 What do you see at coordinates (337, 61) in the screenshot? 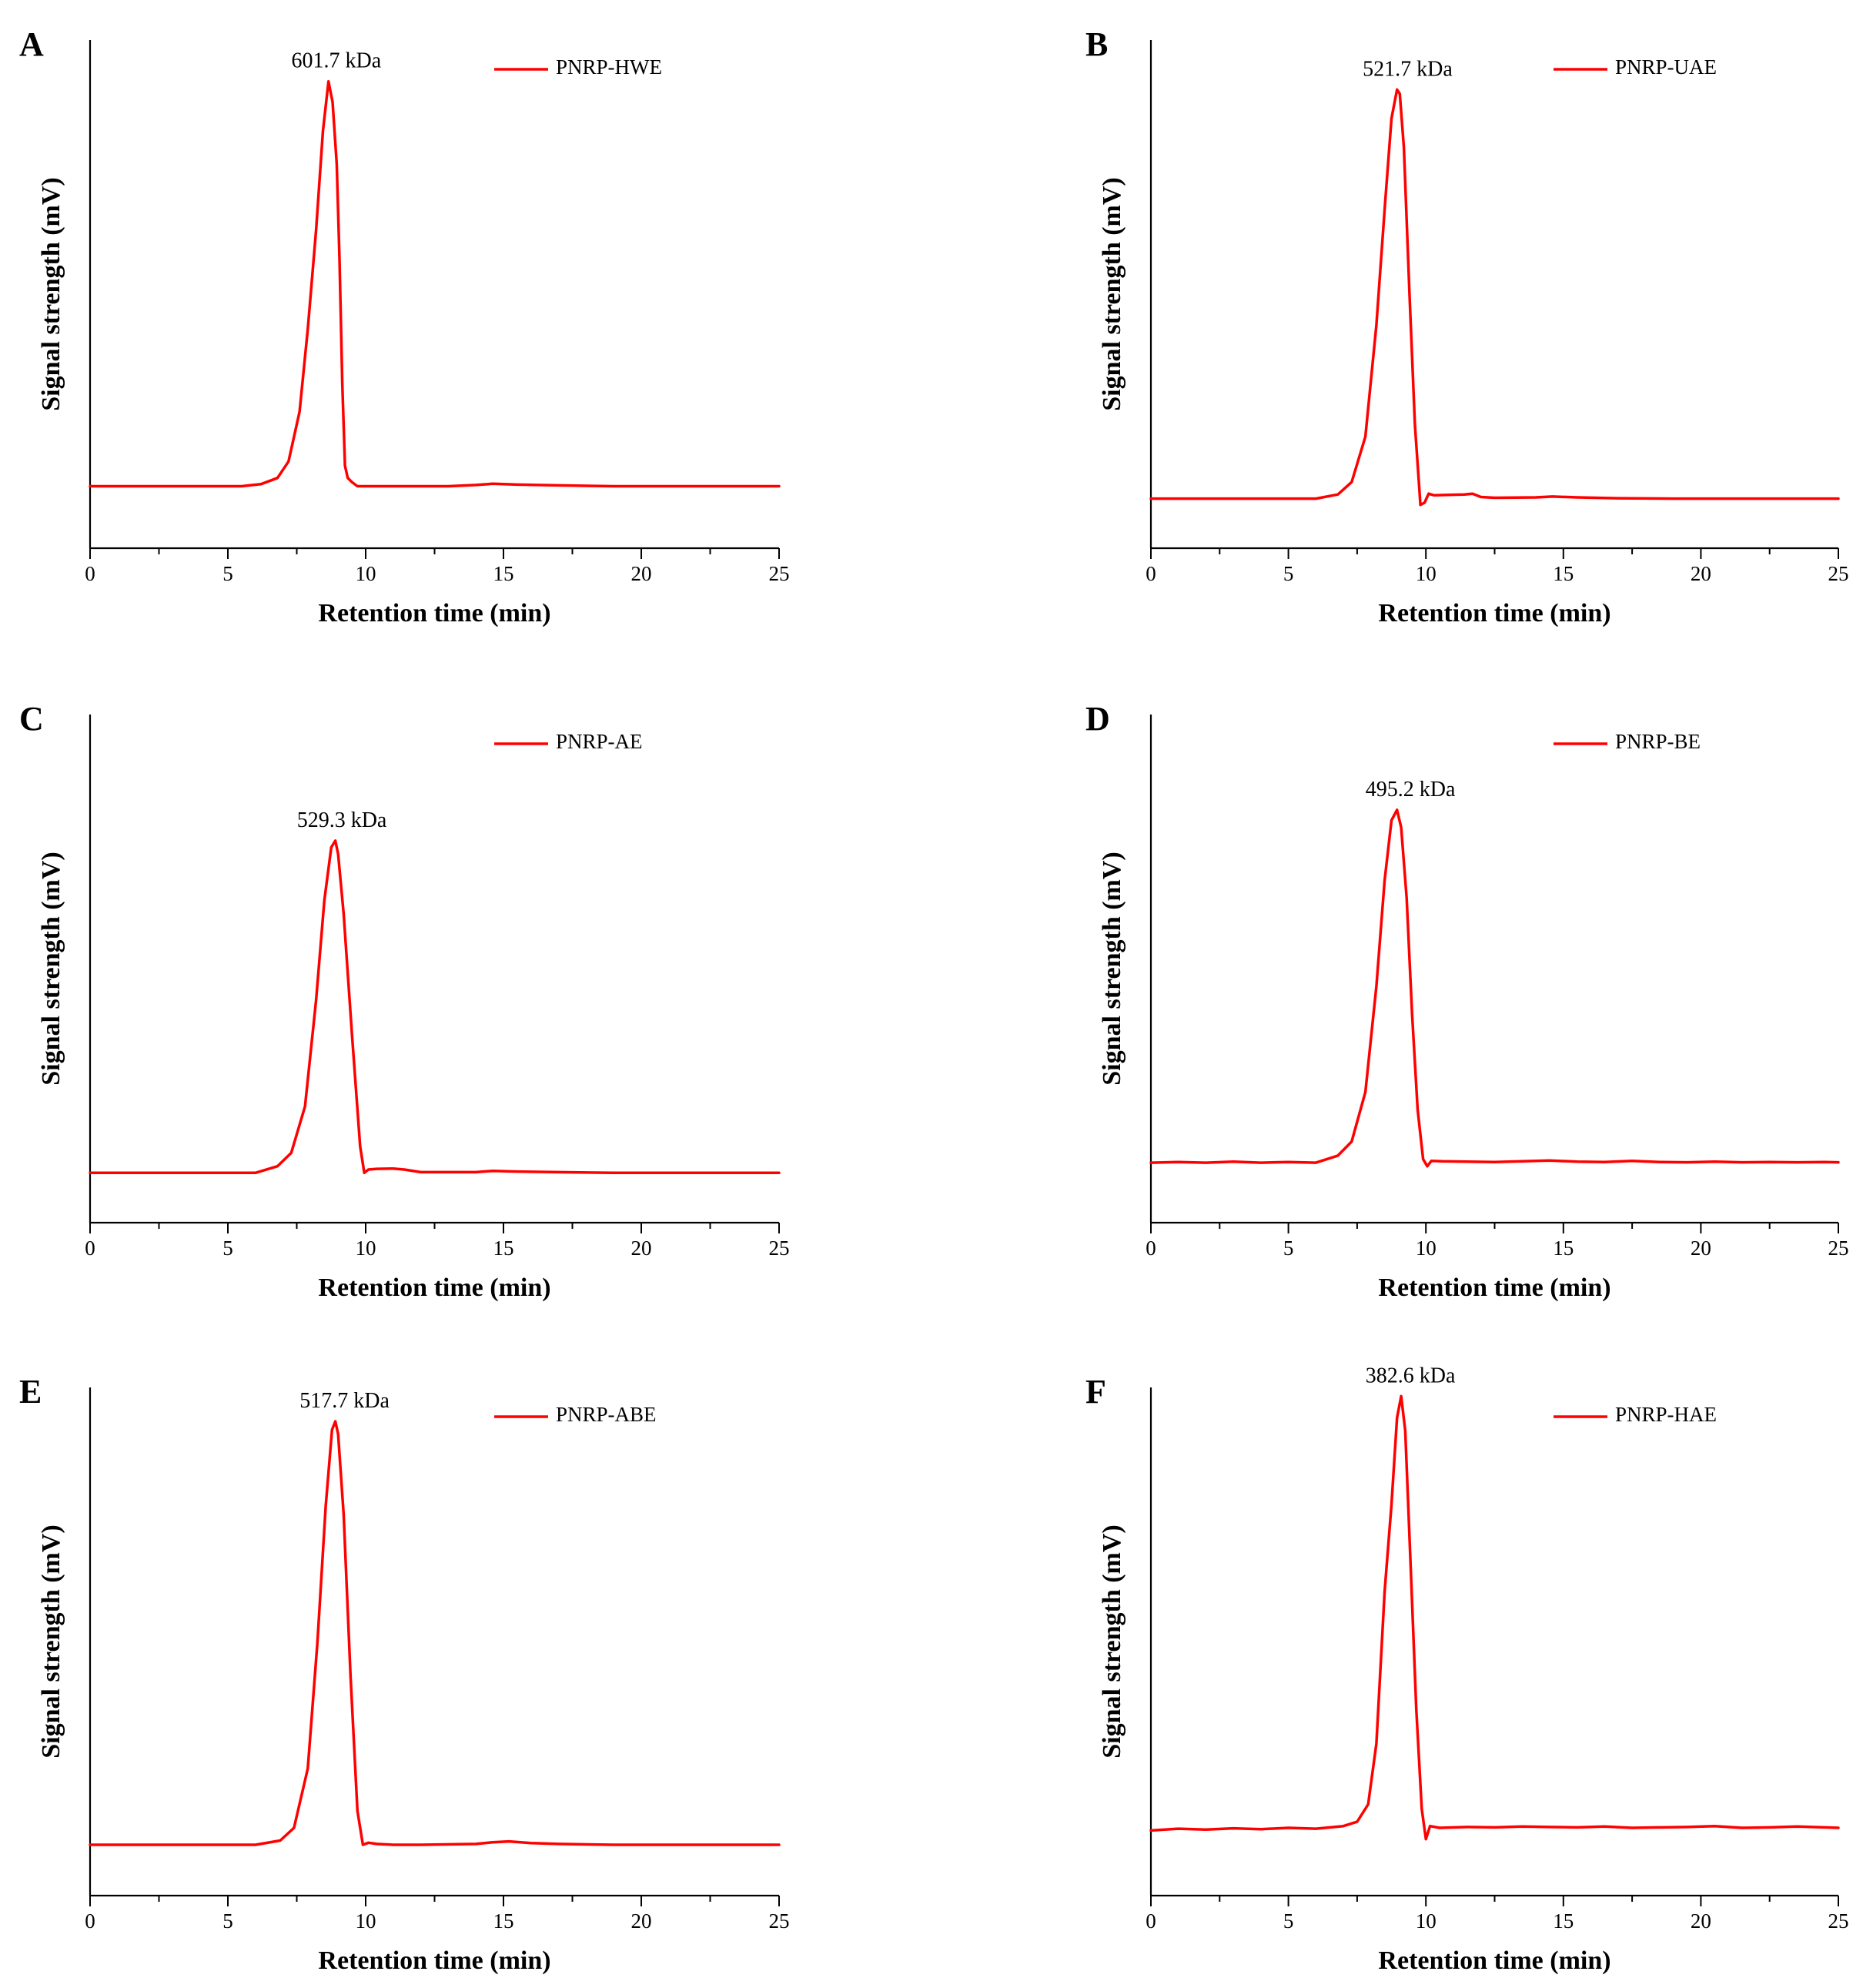
I see `peak-label: 601.7 kDa` at bounding box center [337, 61].